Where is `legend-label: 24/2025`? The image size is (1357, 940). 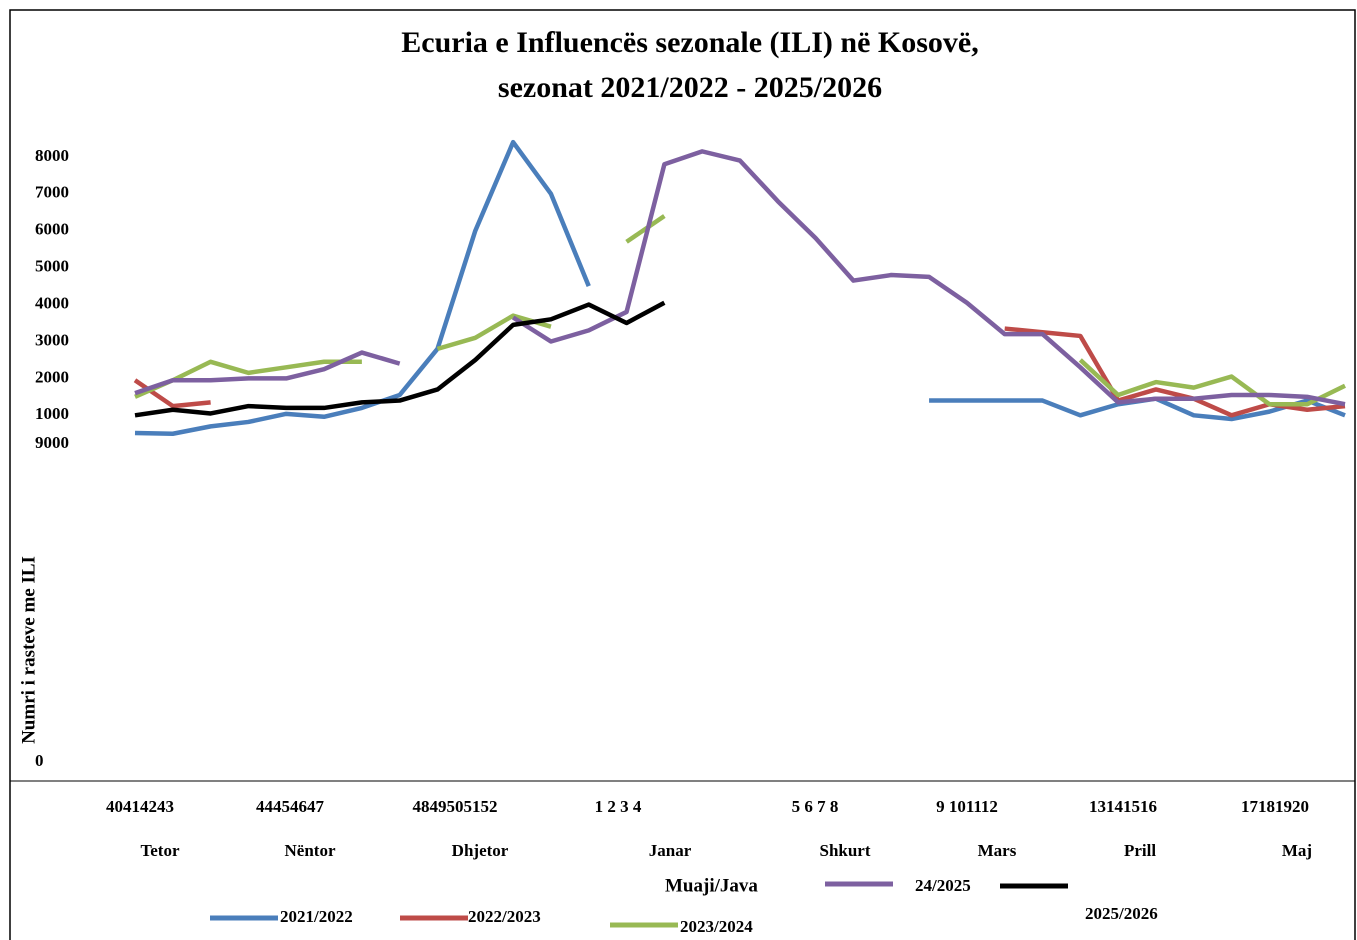
legend-label: 24/2025 is located at coordinates (943, 885).